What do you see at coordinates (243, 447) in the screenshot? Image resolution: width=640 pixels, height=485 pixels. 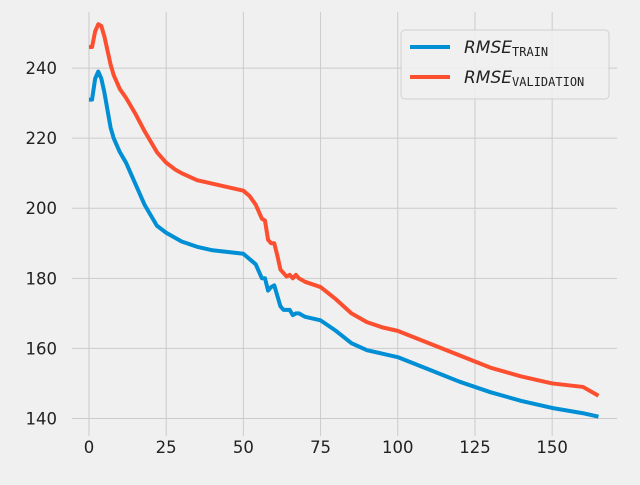 I see `x-tick-label: 50` at bounding box center [243, 447].